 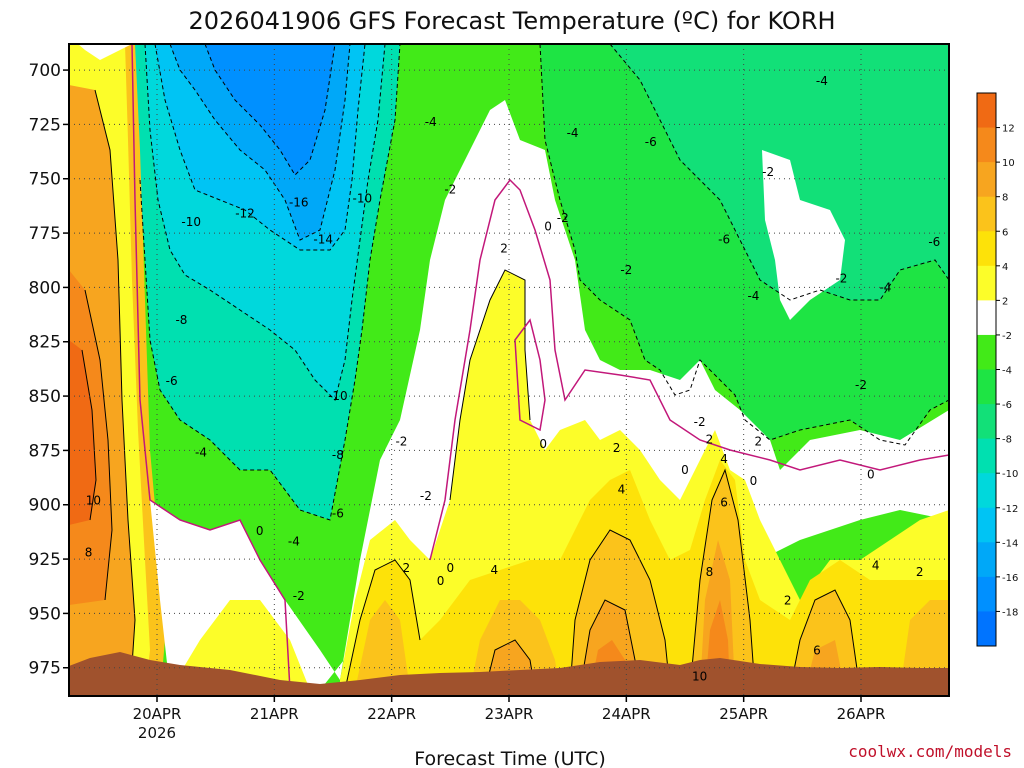 I want to click on colorbar-tick-label: -2, so click(x=1007, y=336).